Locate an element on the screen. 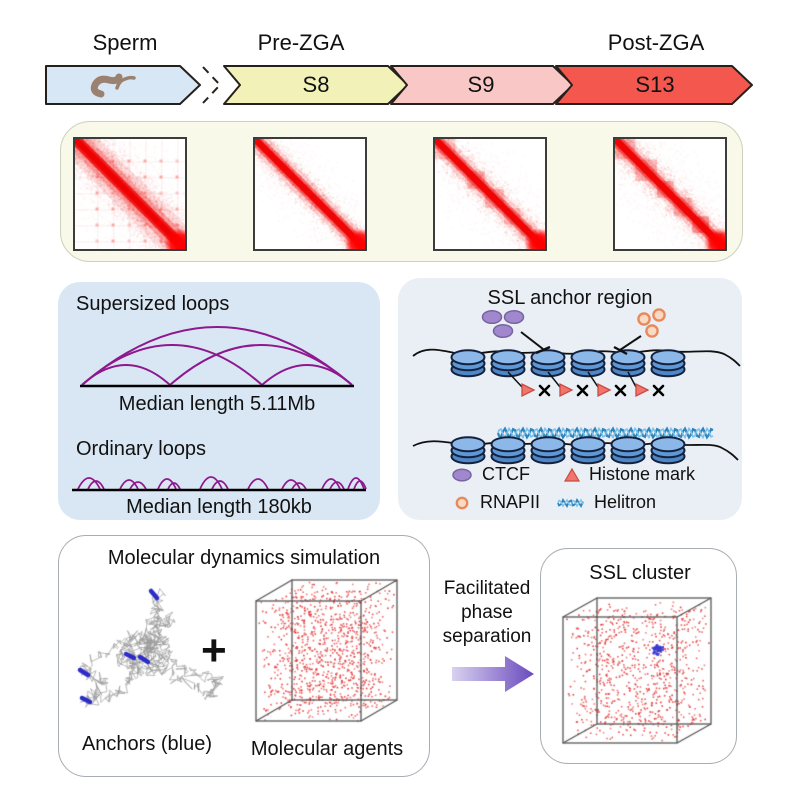  legend-item-histone: Histone mark is located at coordinates (629, 474).